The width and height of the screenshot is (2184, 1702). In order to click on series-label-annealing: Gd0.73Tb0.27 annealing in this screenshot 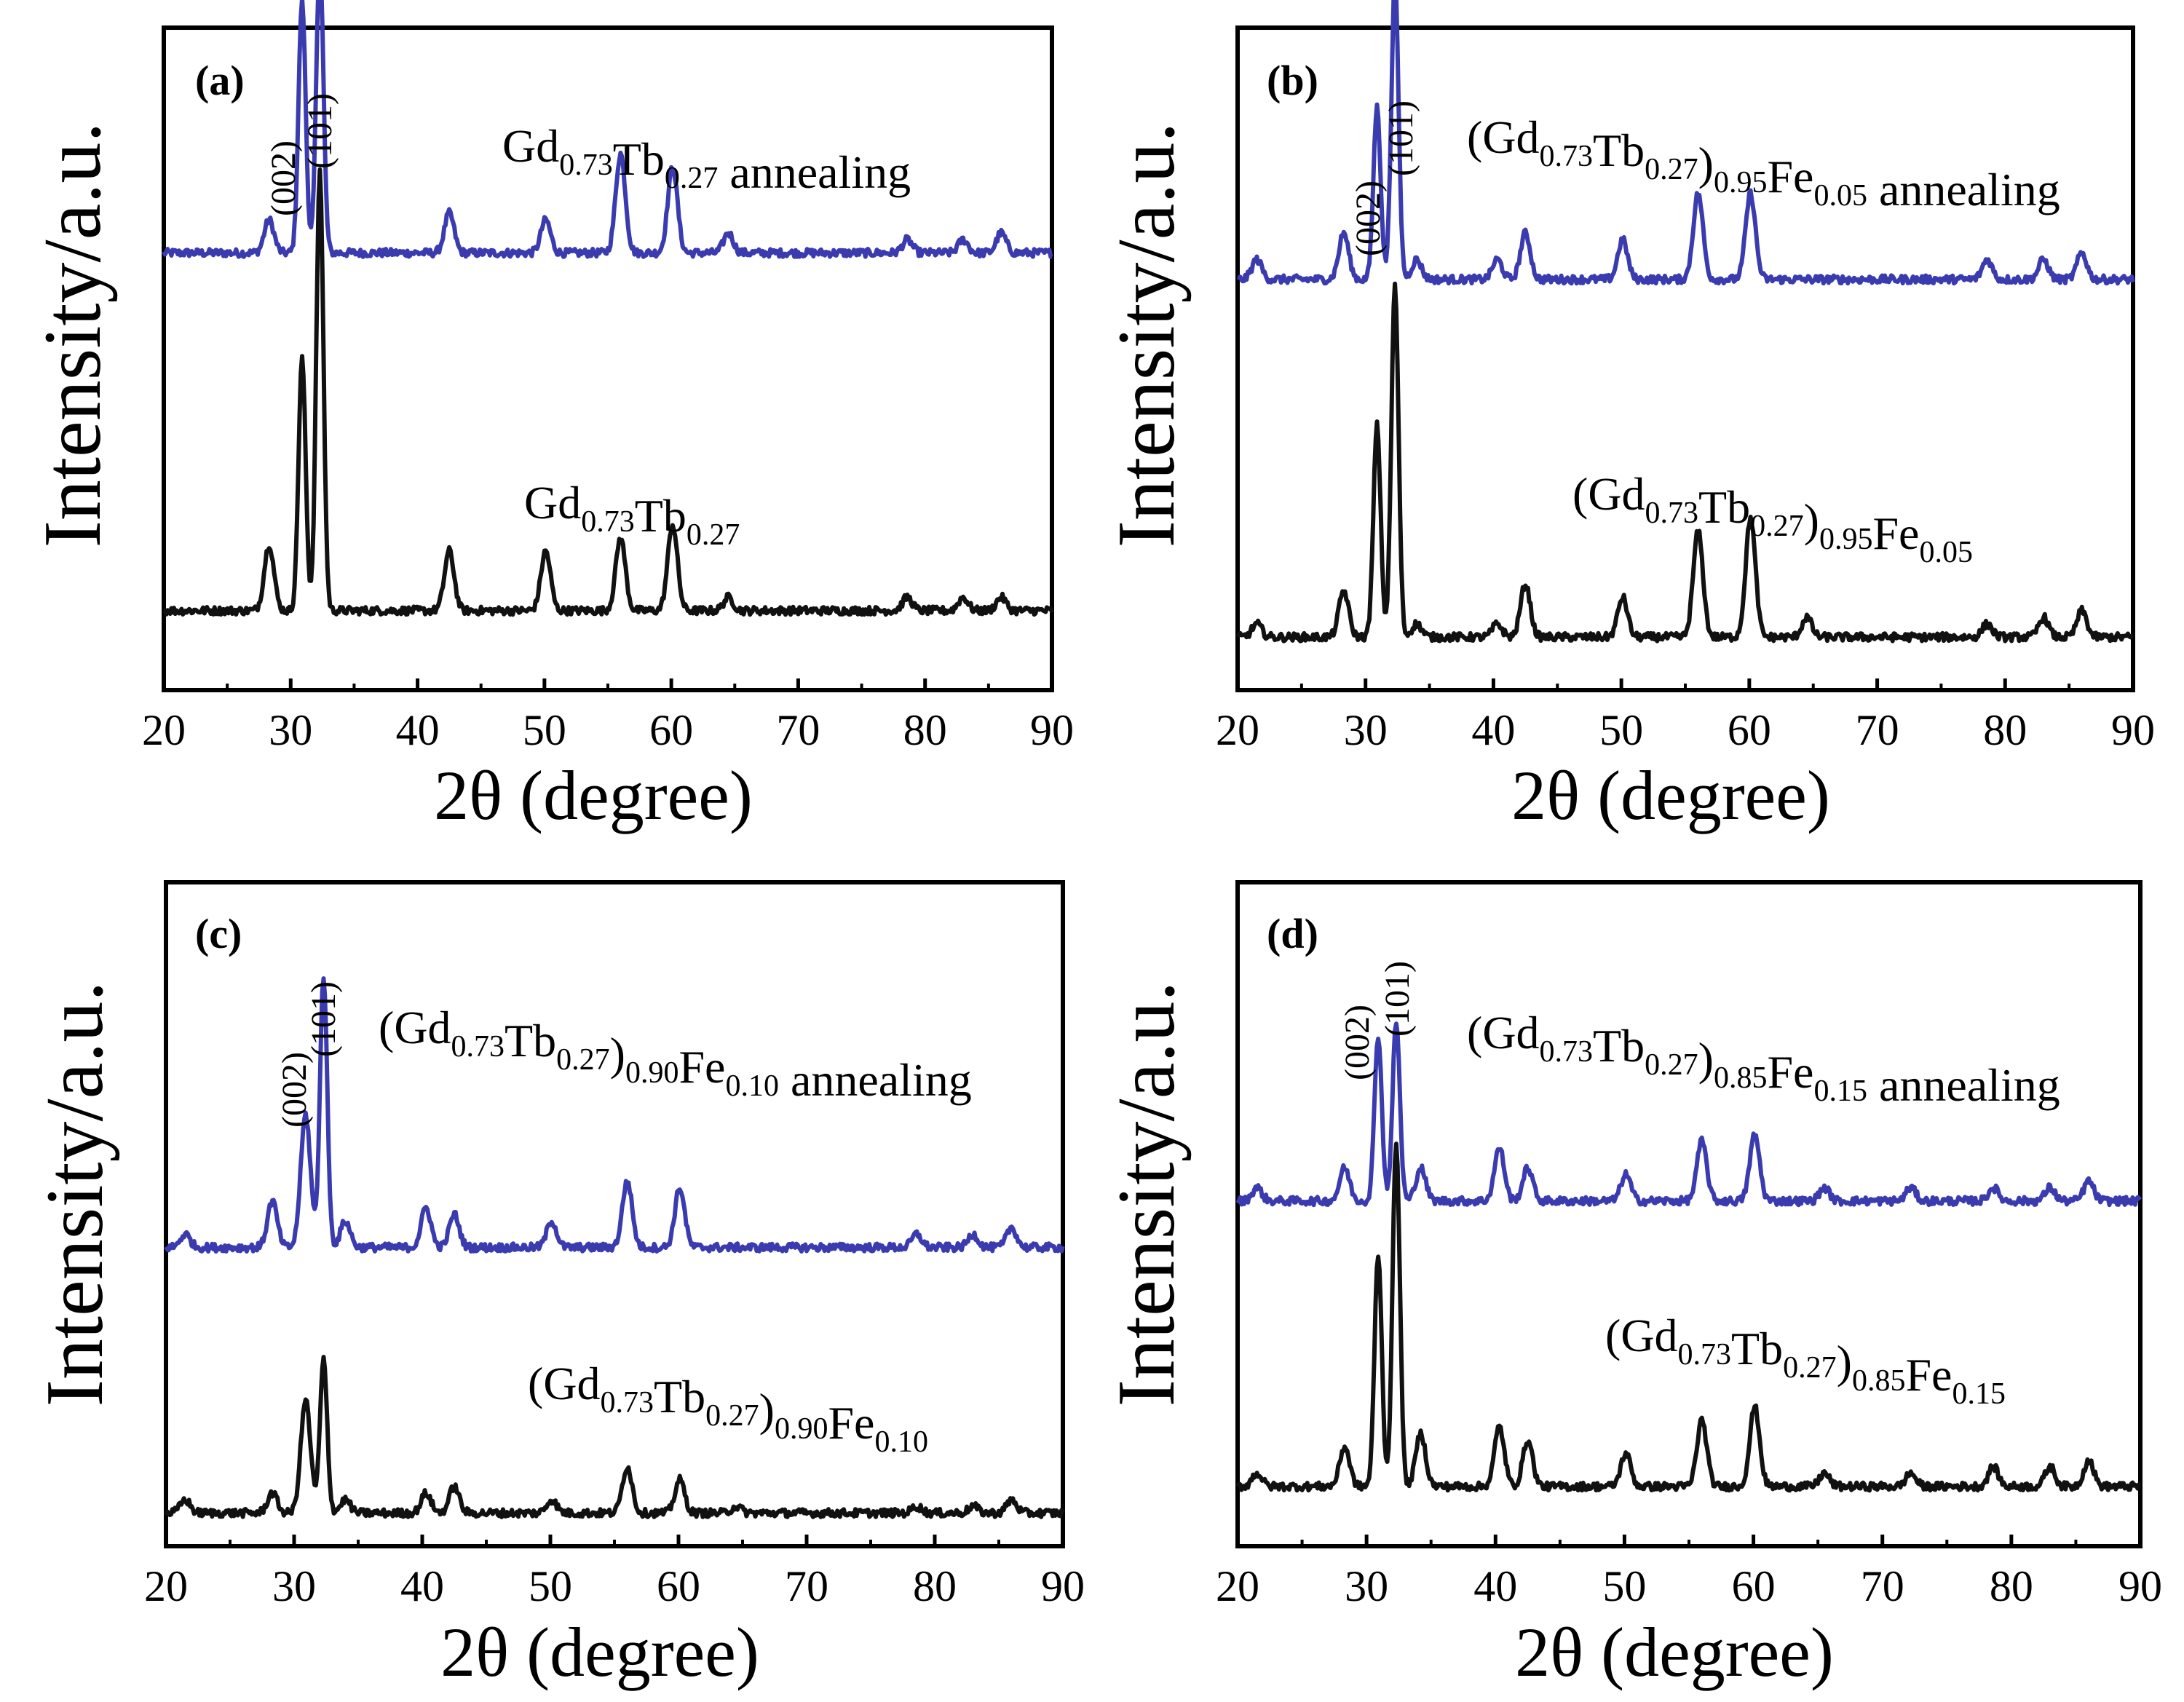, I will do `click(706, 159)`.